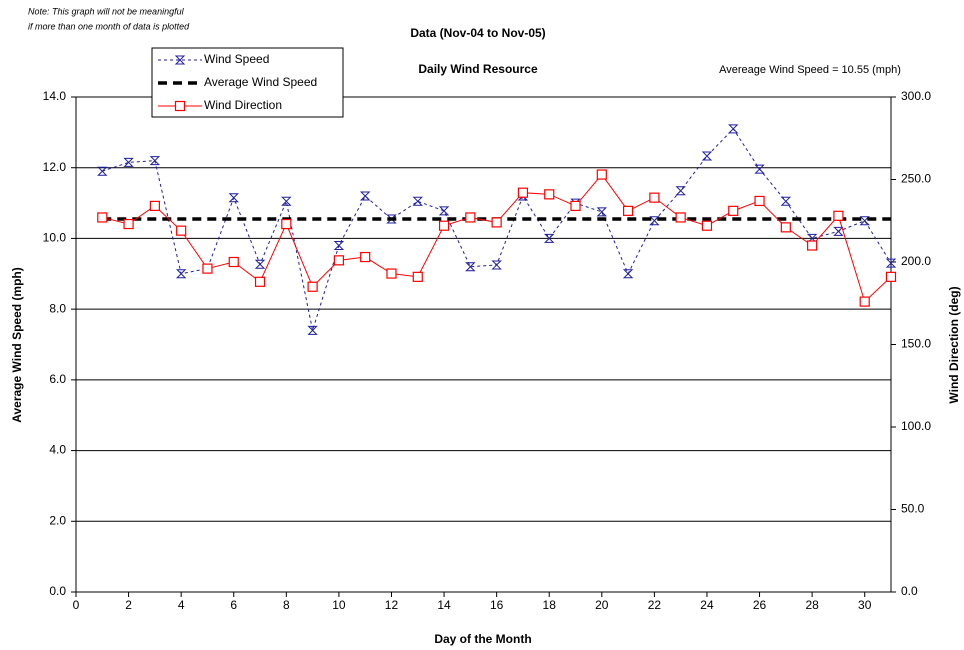 This screenshot has height=650, width=964. What do you see at coordinates (916, 179) in the screenshot?
I see `y2-tick-label: 250.0` at bounding box center [916, 179].